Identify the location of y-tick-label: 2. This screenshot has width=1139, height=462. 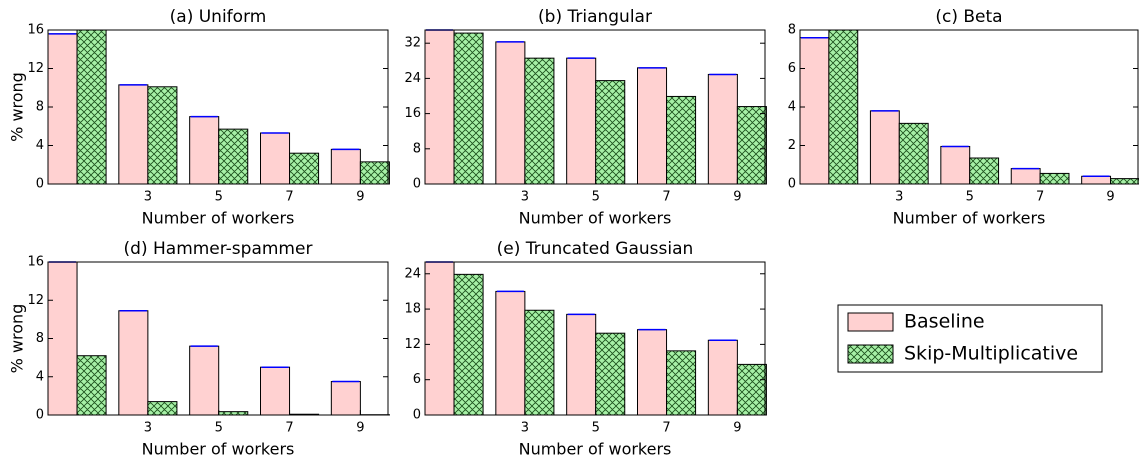
(792, 145).